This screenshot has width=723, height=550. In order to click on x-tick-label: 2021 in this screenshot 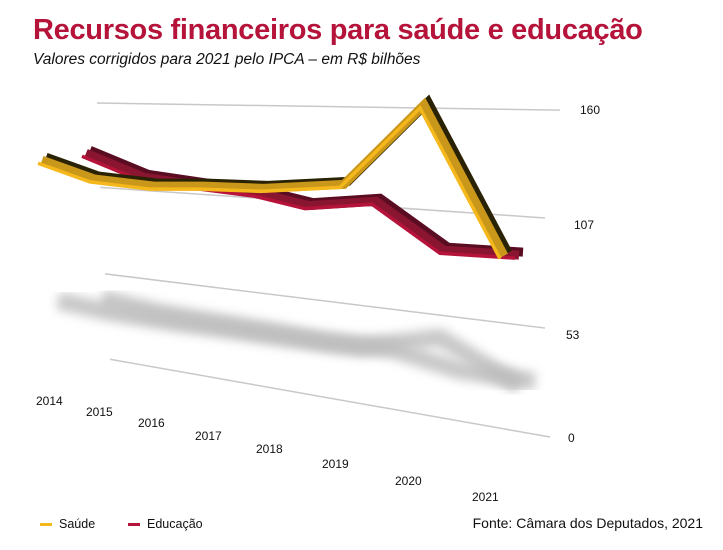, I will do `click(485, 497)`.